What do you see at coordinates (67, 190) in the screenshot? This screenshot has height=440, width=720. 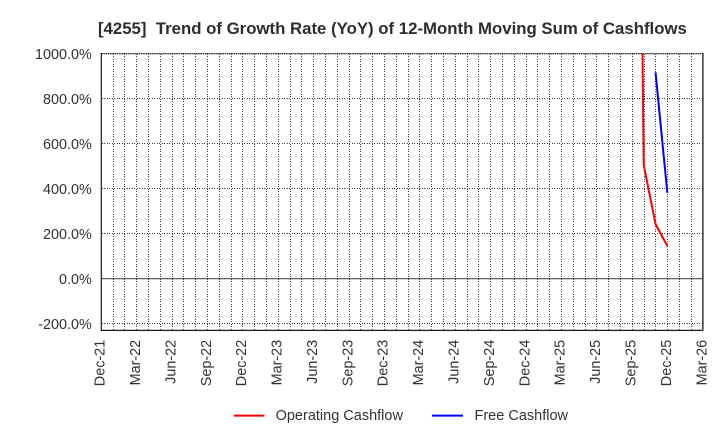 I see `svg-text: 400.0%` at bounding box center [67, 190].